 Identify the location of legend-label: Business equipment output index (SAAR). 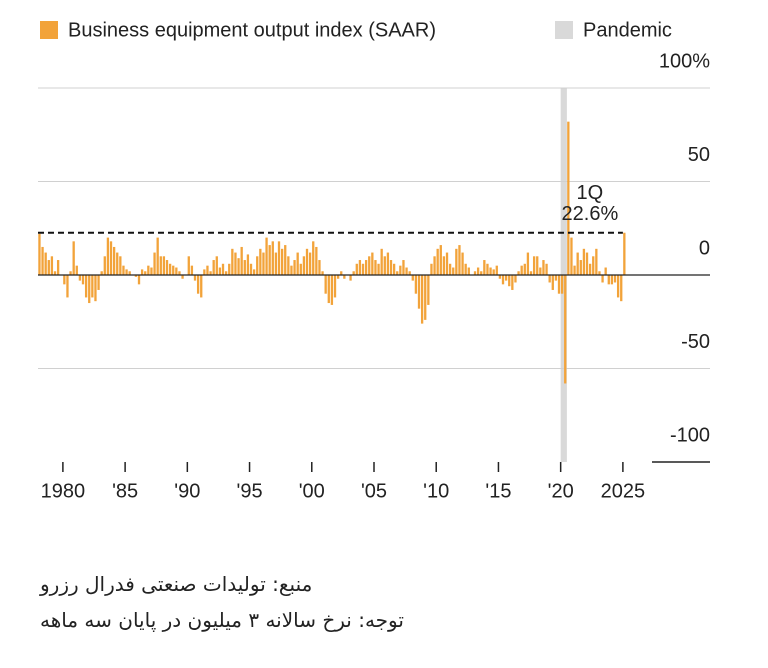
(252, 30).